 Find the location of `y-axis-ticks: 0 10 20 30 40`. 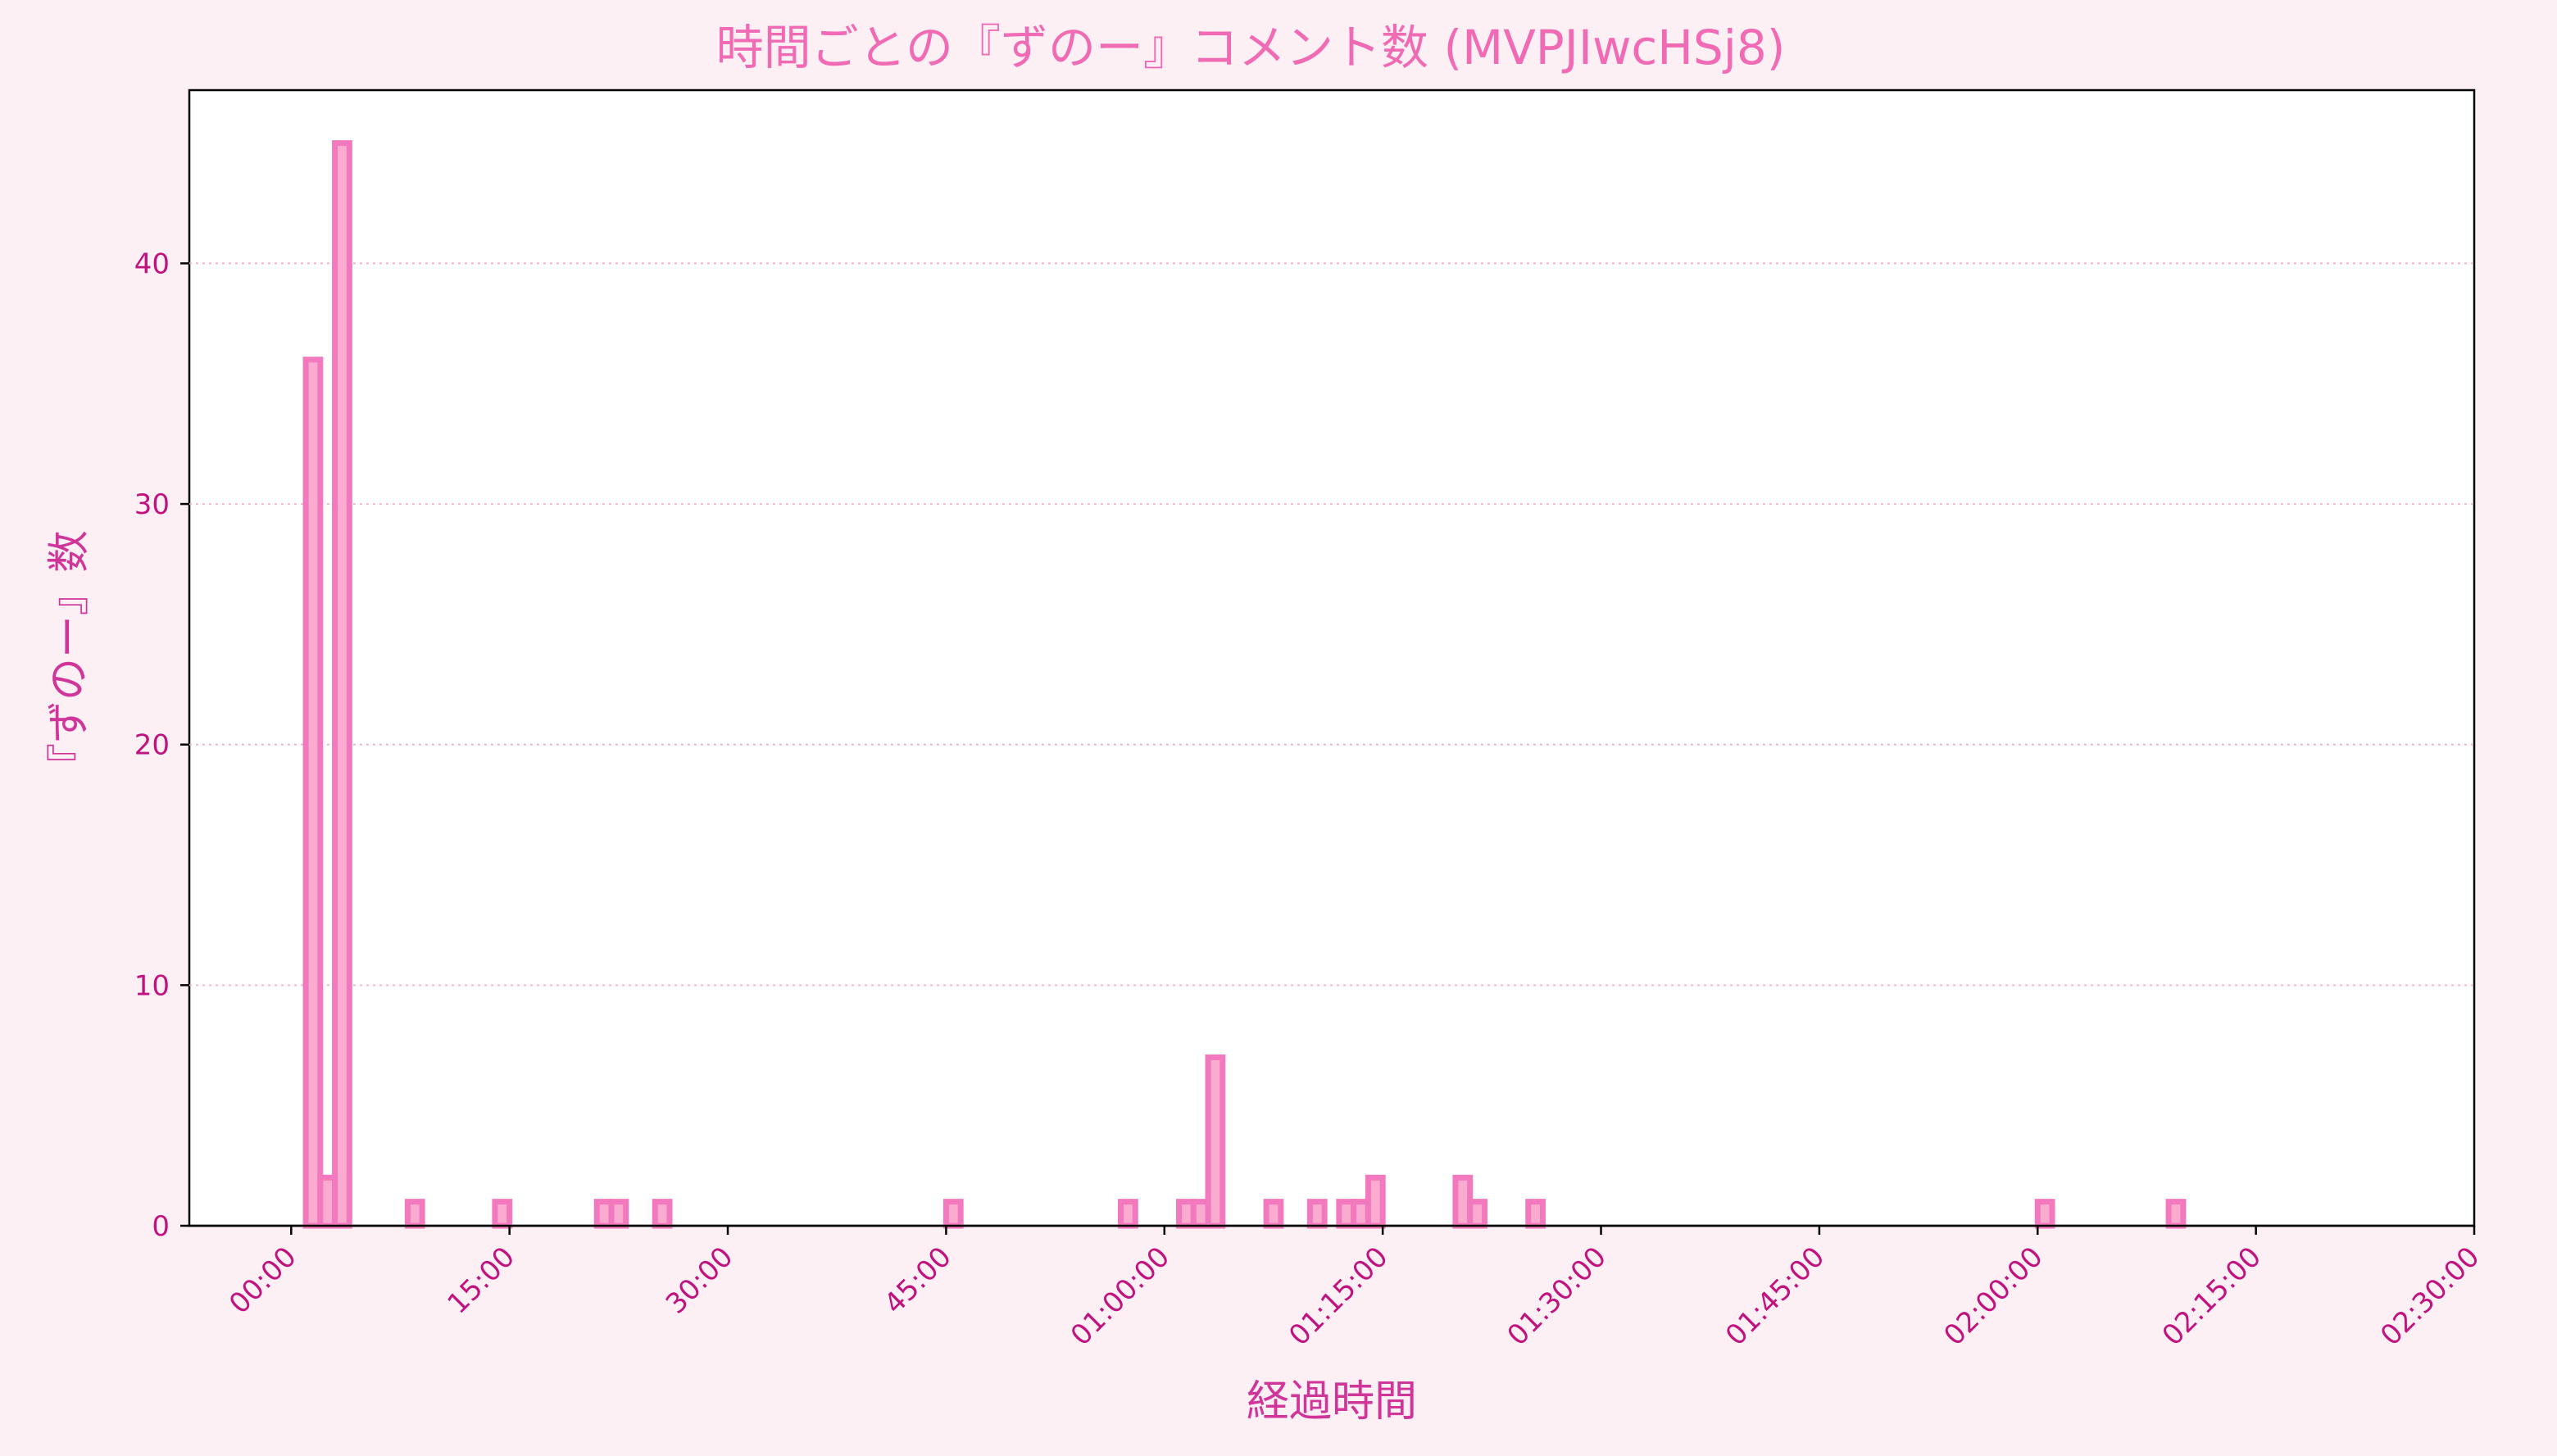

y-axis-ticks: 0 10 20 30 40 is located at coordinates (161, 745).